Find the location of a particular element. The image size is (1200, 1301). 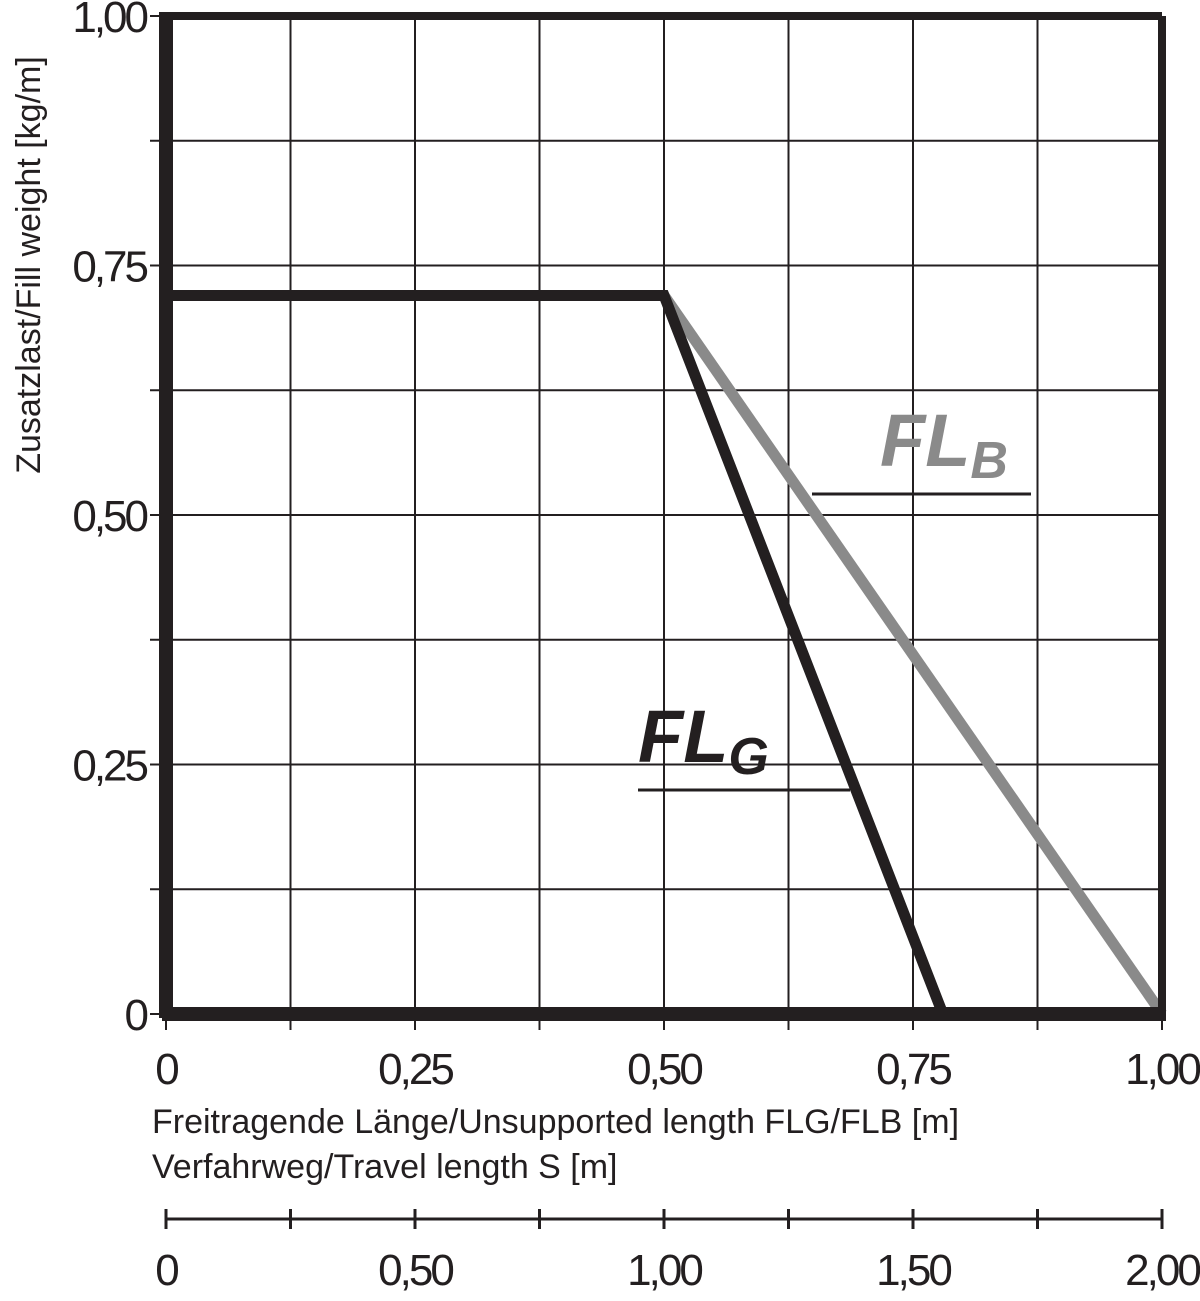

y-axis-title: Zusatzlast/Fill weight [kg/m] is located at coordinates (29, 265).